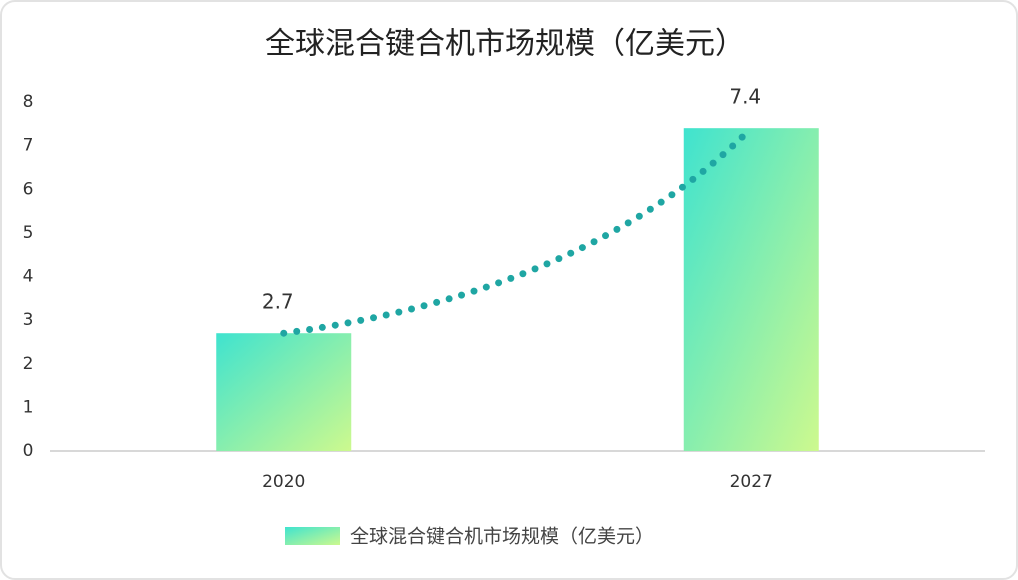 The width and height of the screenshot is (1018, 580). Describe the element at coordinates (28, 320) in the screenshot. I see `y-tick-label: 3` at that location.